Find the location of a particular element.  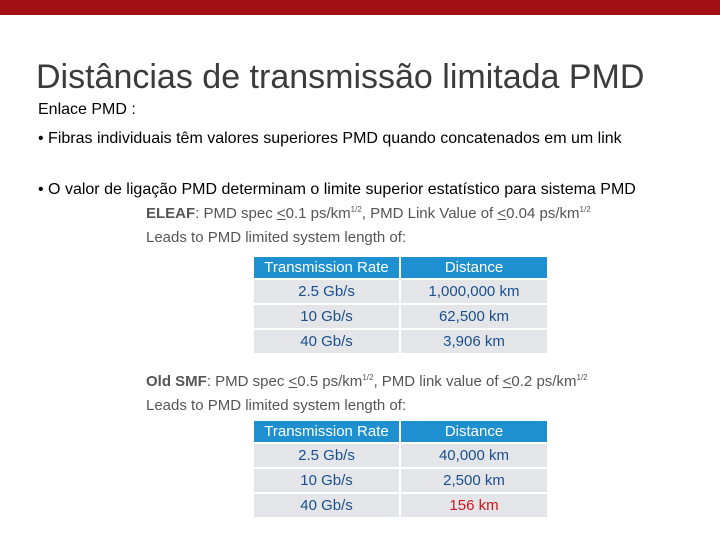

distance-cell: 1,000,000 km is located at coordinates (474, 291).